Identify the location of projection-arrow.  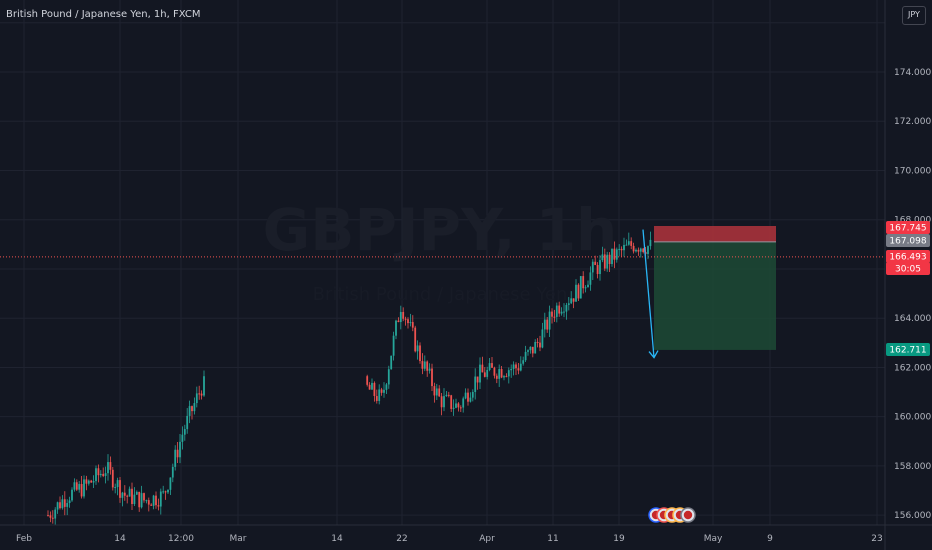
(650, 294).